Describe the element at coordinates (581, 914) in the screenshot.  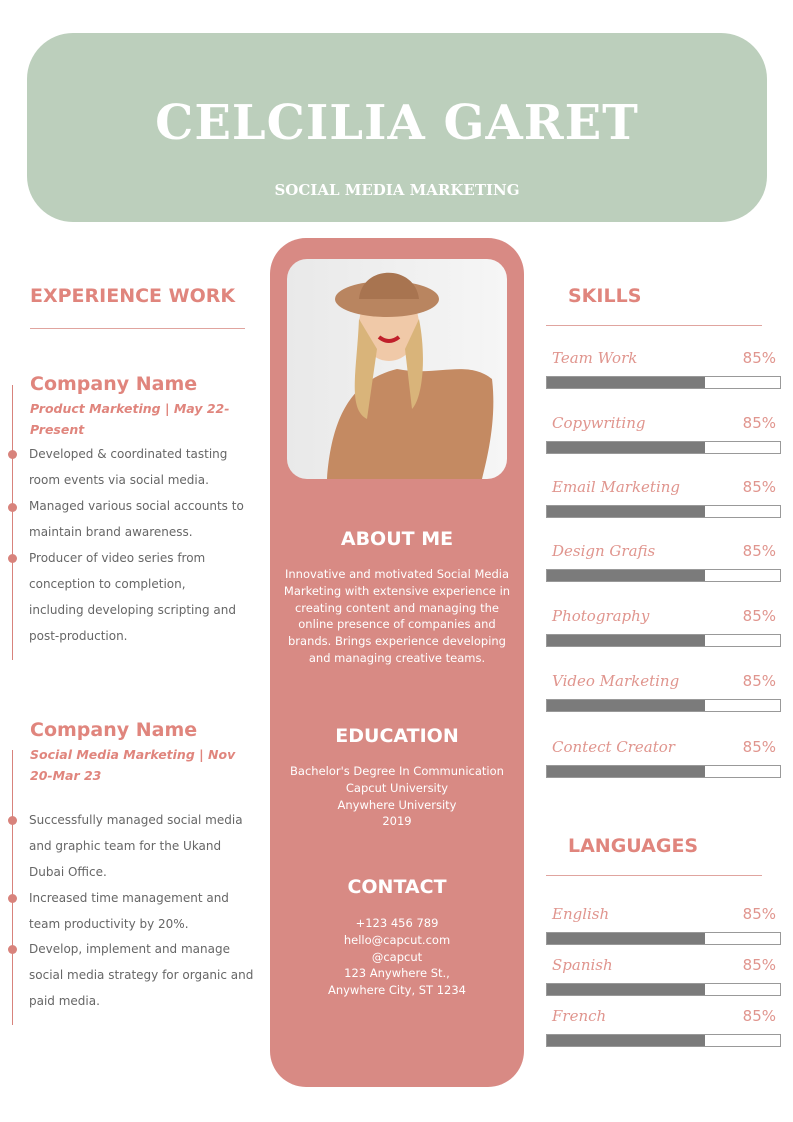
I see `languages-label: English` at that location.